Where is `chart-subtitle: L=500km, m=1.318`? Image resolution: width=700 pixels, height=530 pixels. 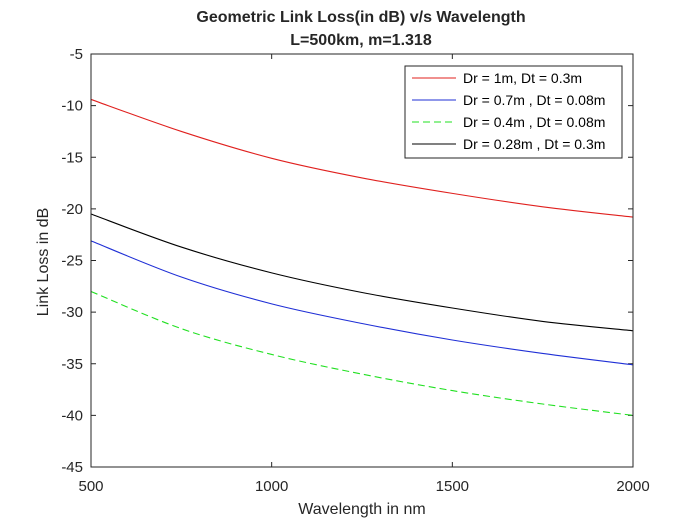
chart-subtitle: L=500km, m=1.318 is located at coordinates (361, 40).